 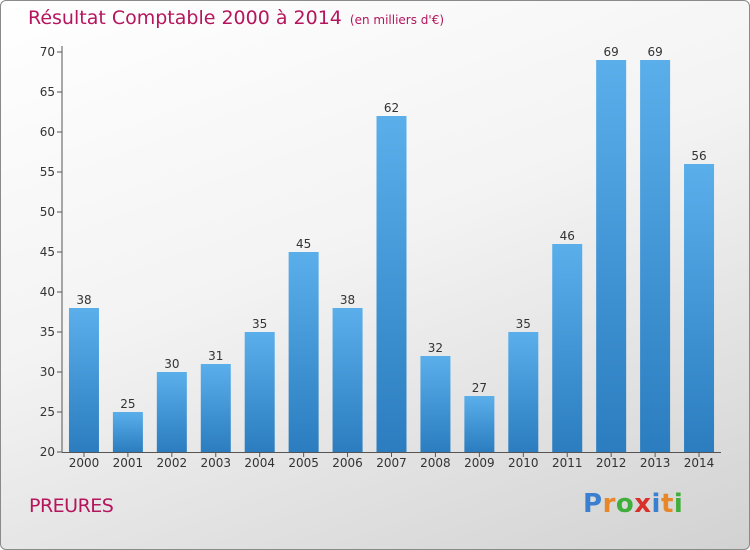 What do you see at coordinates (47, 412) in the screenshot?
I see `y-tick-label: 25` at bounding box center [47, 412].